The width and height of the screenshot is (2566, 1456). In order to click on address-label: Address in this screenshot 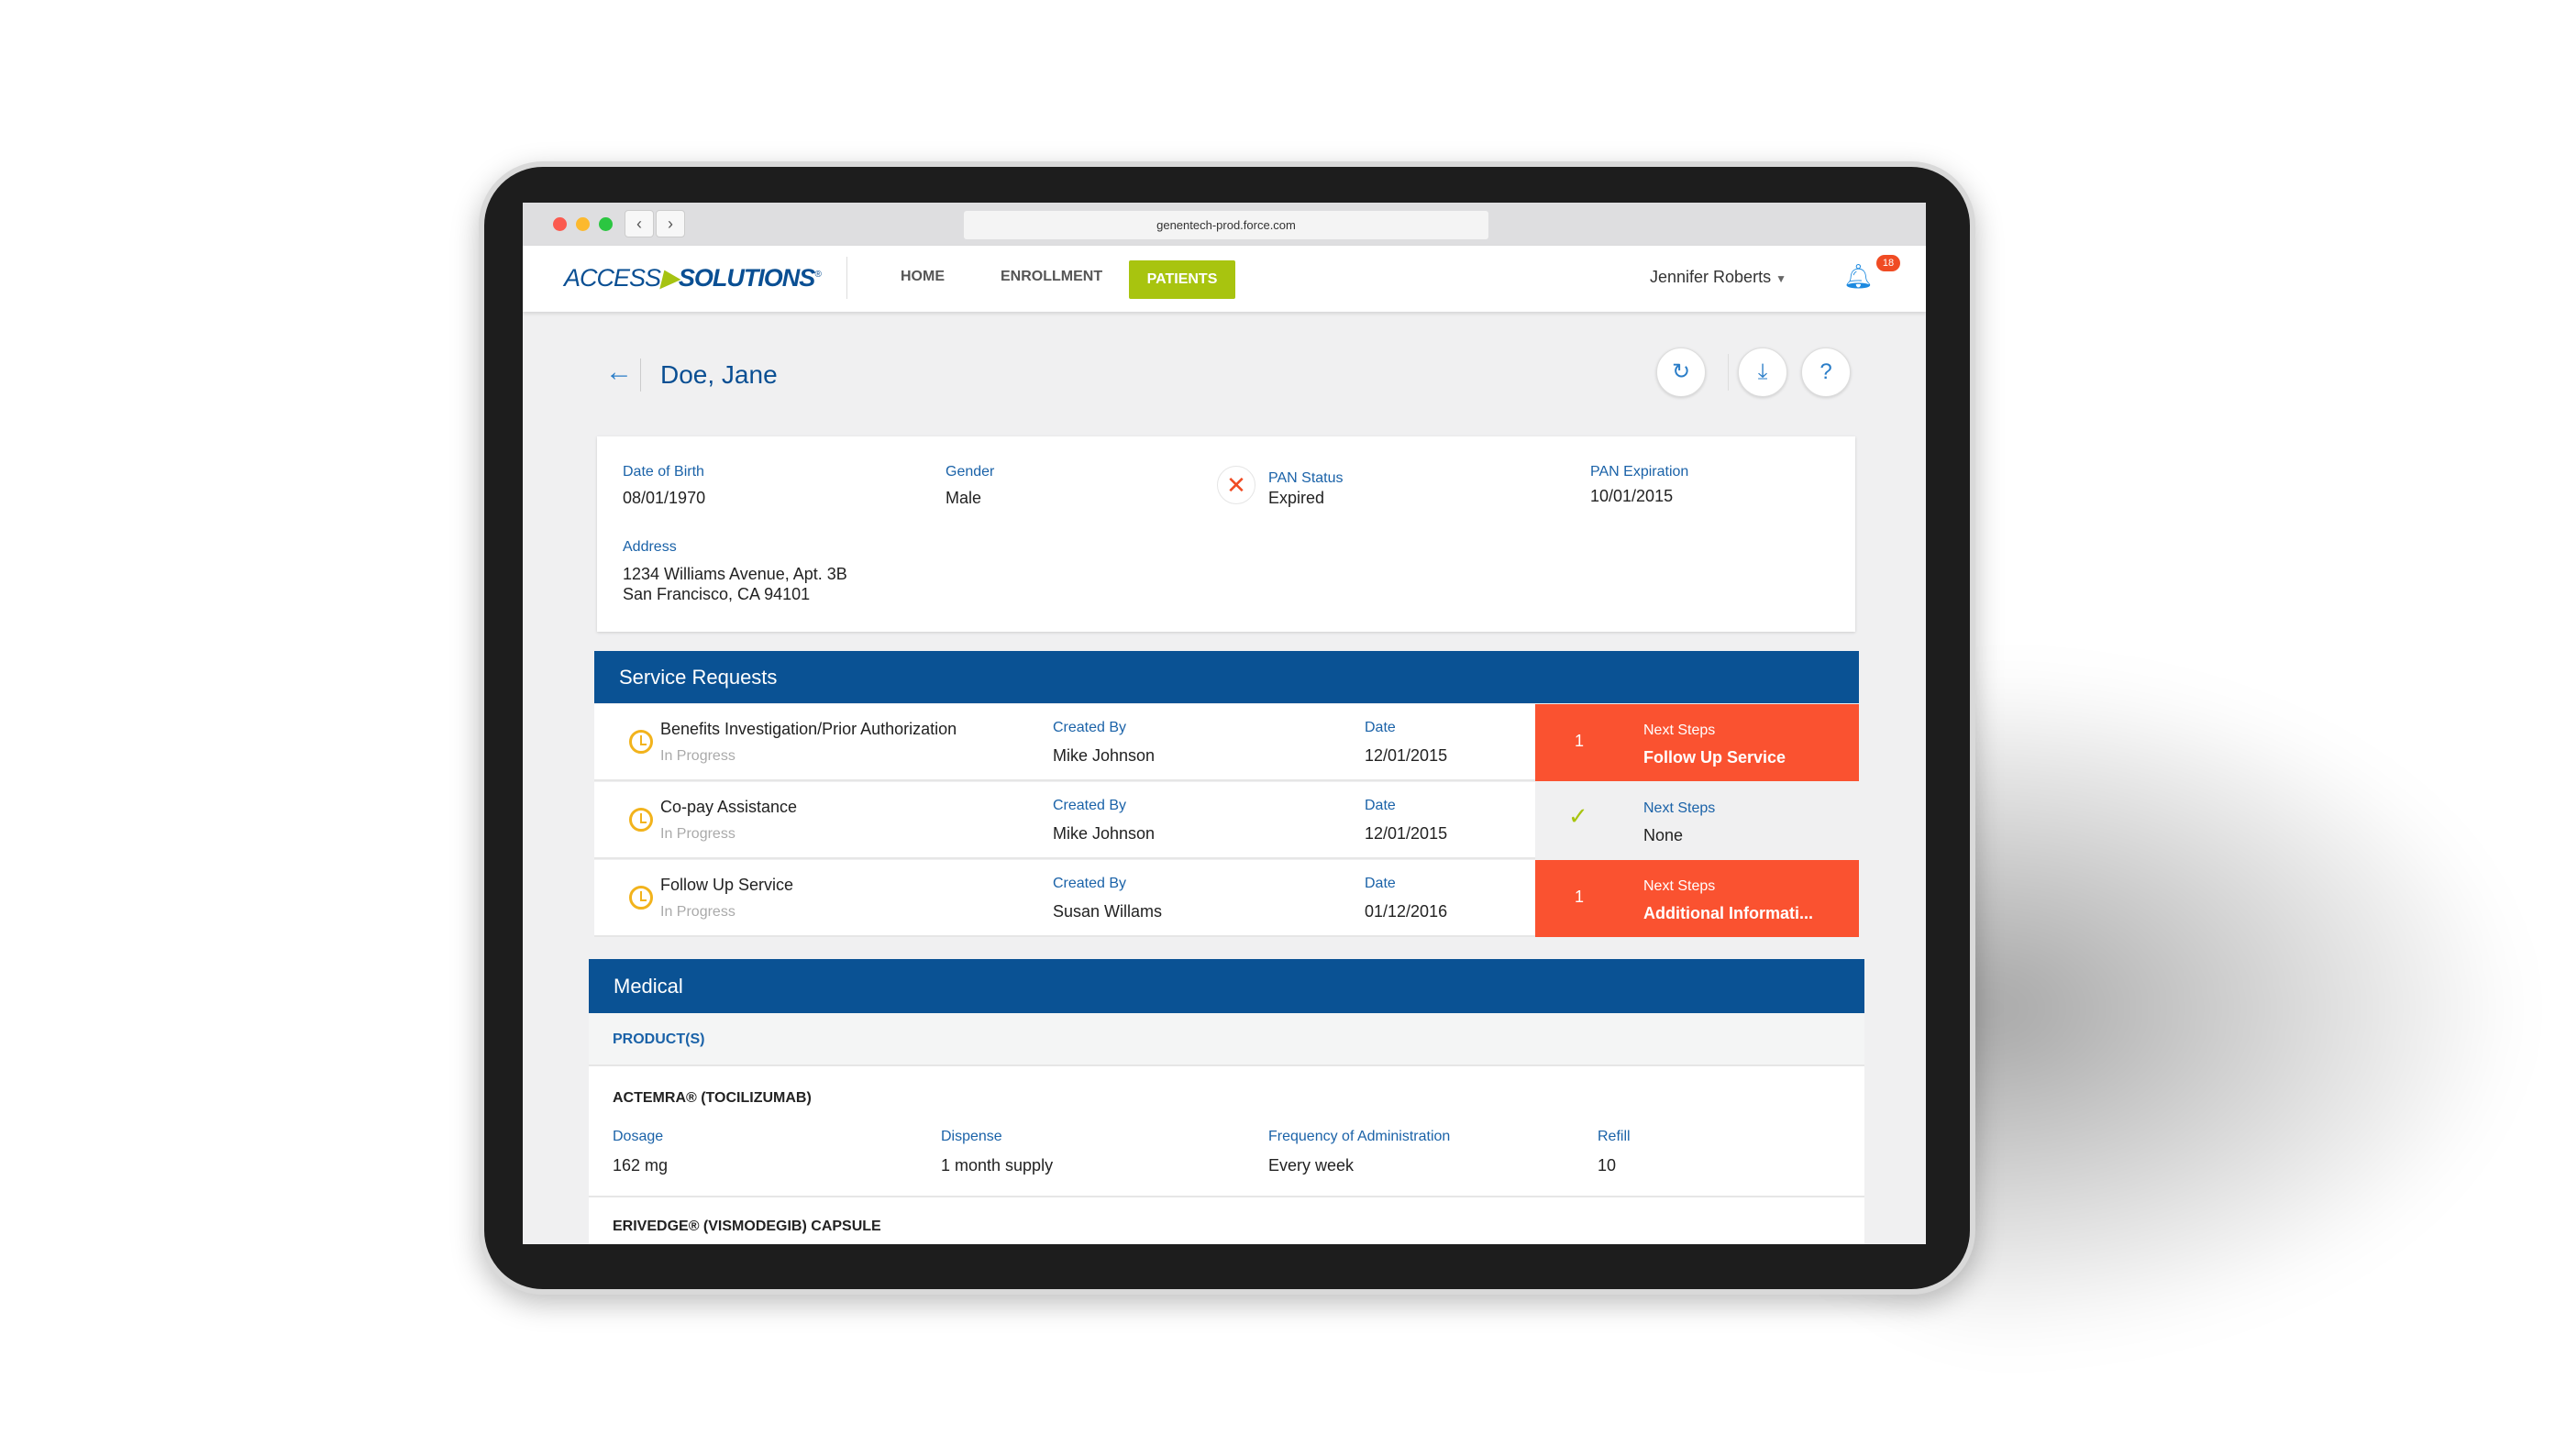, I will do `click(650, 547)`.